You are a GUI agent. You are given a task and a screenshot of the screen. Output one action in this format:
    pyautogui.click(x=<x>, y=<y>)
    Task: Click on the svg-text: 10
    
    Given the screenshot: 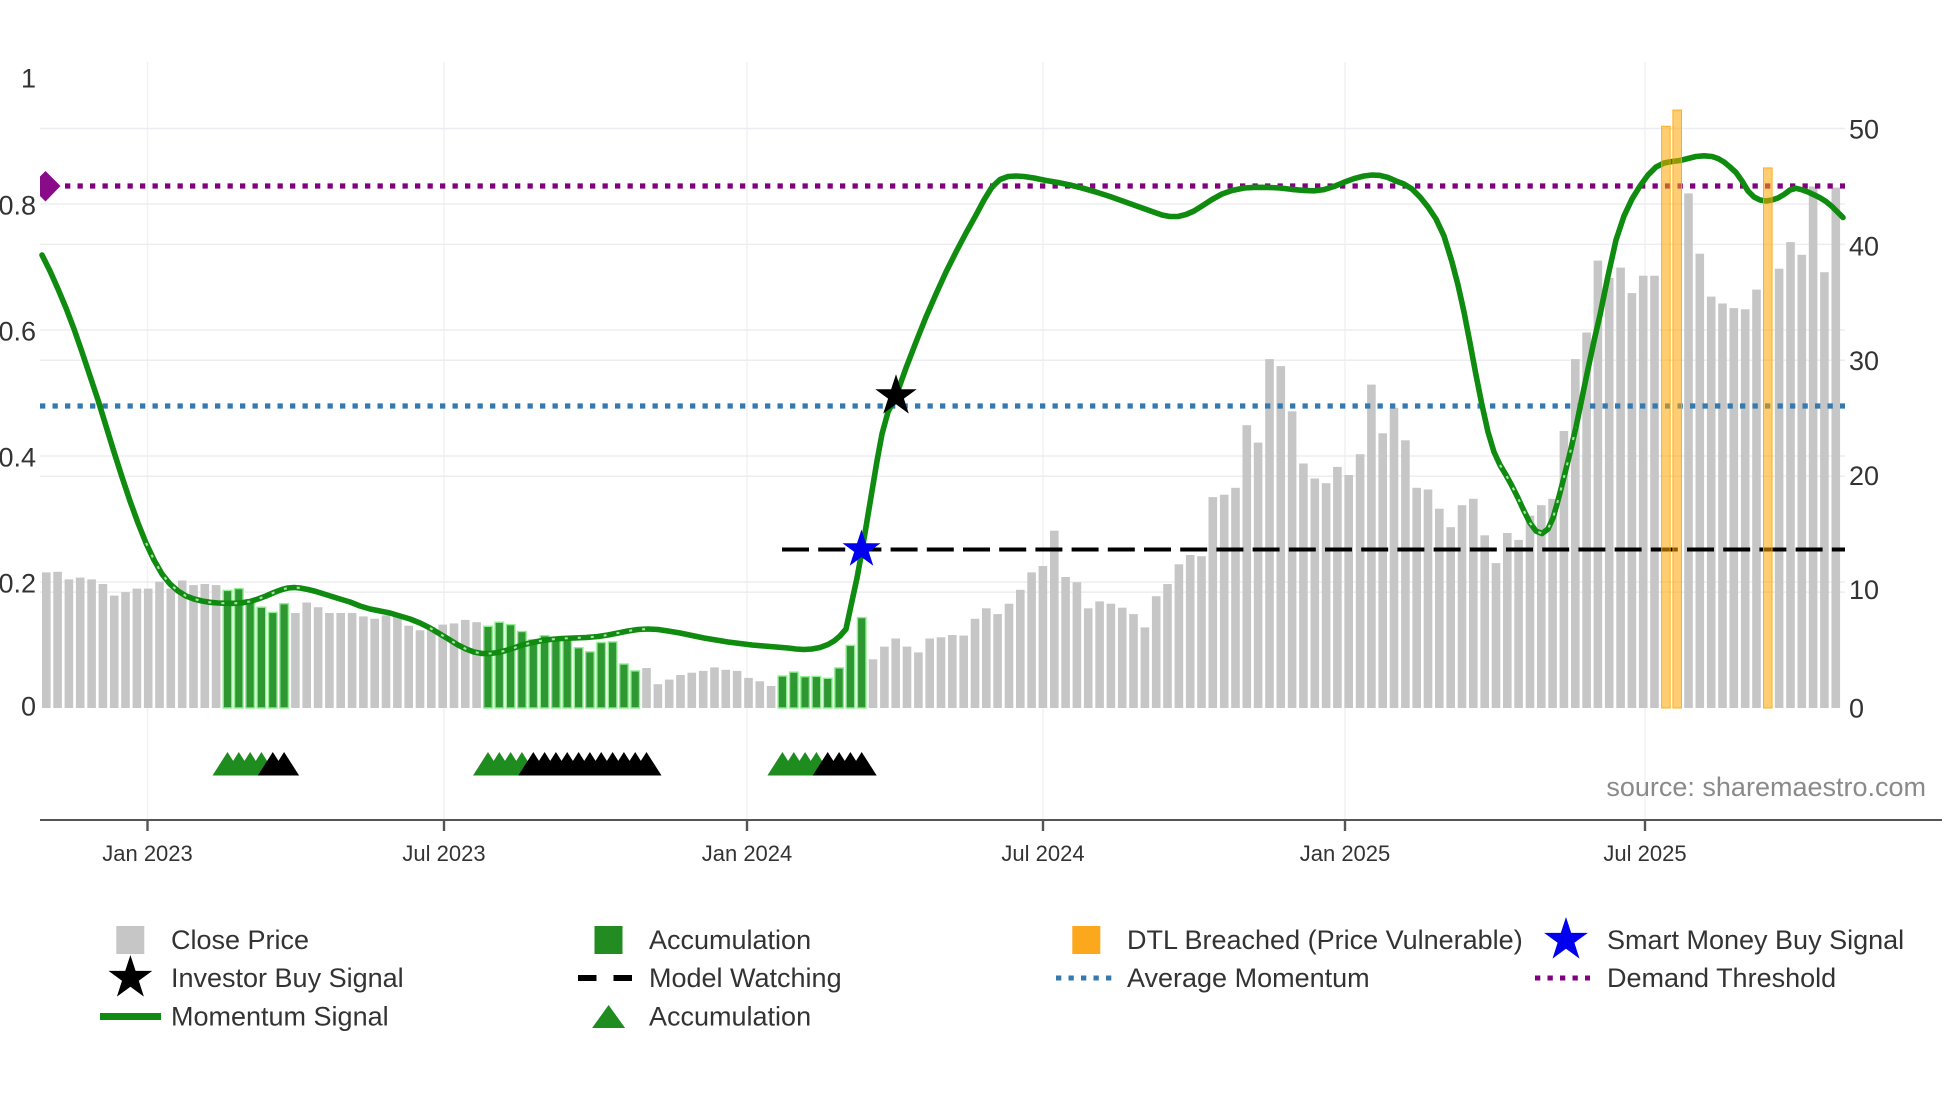 What is the action you would take?
    pyautogui.click(x=1864, y=590)
    